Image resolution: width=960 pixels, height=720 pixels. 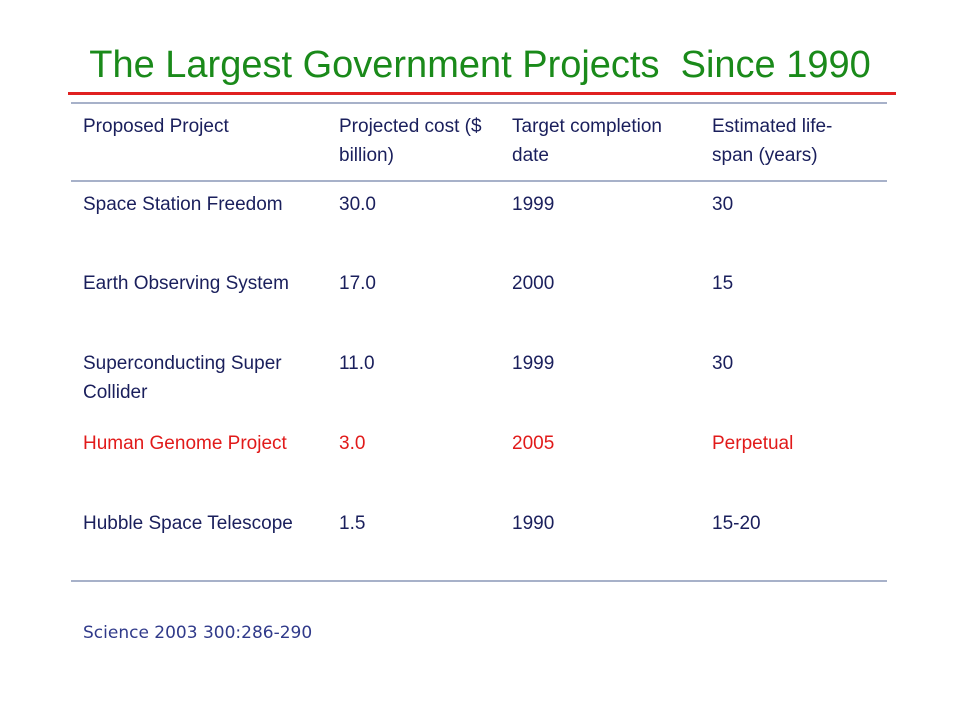 What do you see at coordinates (352, 443) in the screenshot?
I see `cell-cost: 3.0` at bounding box center [352, 443].